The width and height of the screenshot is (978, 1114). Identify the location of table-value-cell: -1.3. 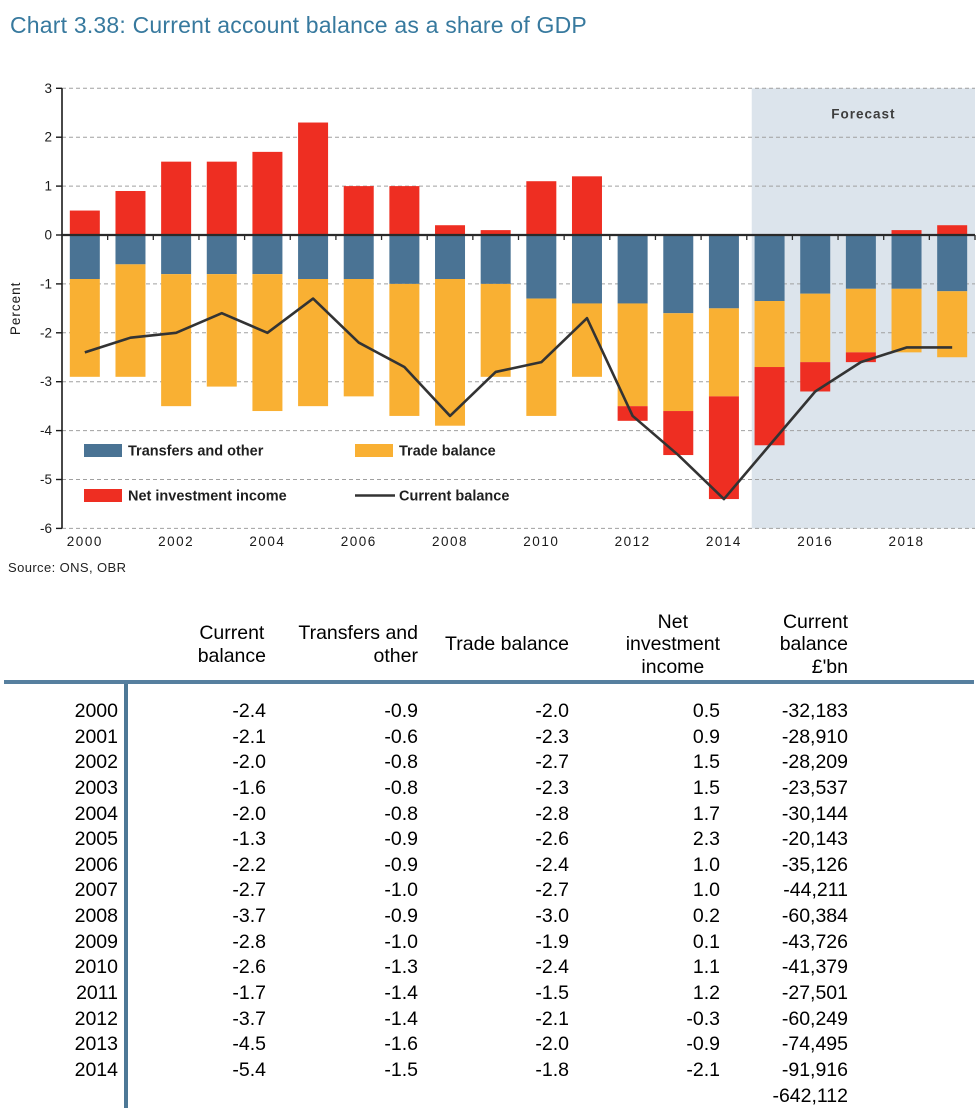
(249, 839).